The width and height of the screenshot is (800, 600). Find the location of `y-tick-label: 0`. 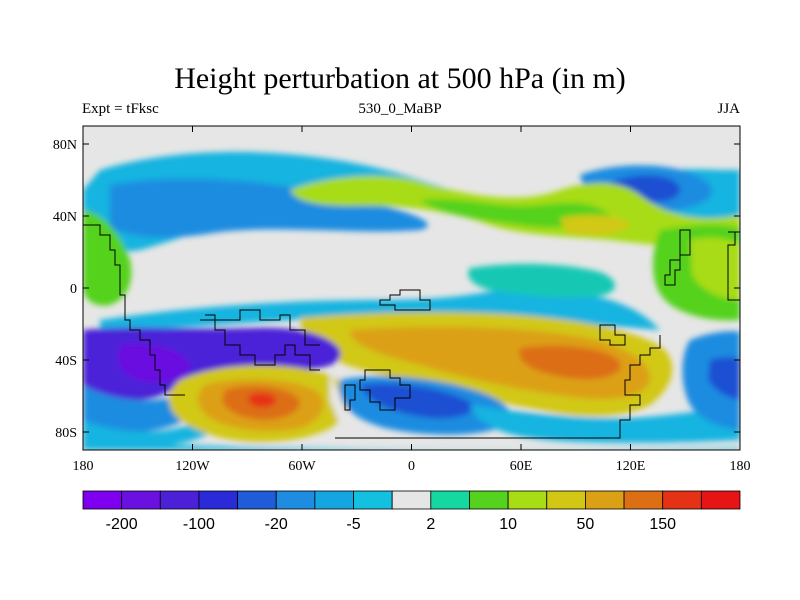

y-tick-label: 0 is located at coordinates (73, 289).